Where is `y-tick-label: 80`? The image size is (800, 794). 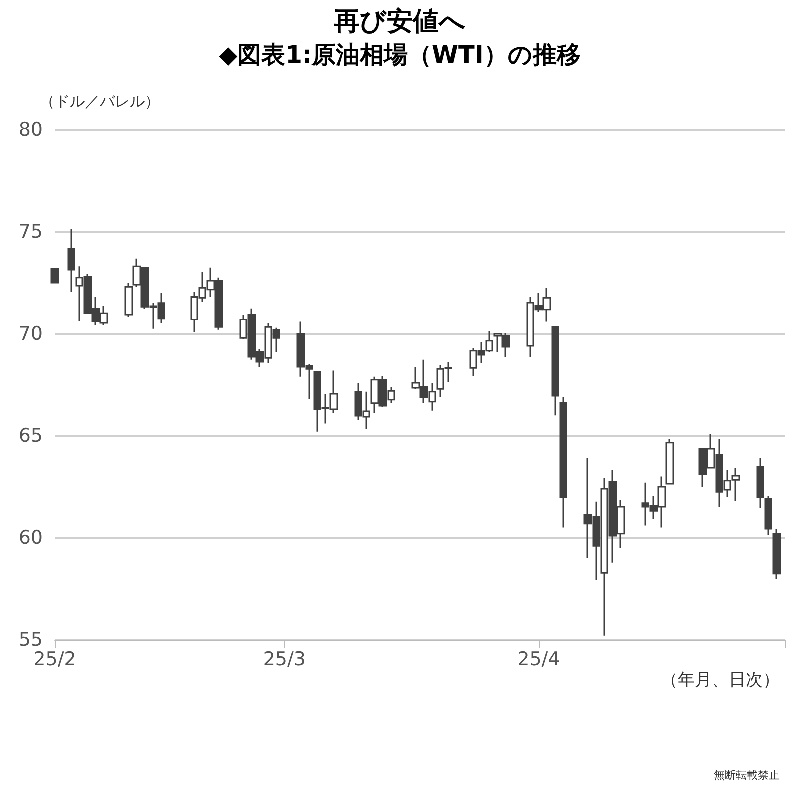
y-tick-label: 80 is located at coordinates (30, 130).